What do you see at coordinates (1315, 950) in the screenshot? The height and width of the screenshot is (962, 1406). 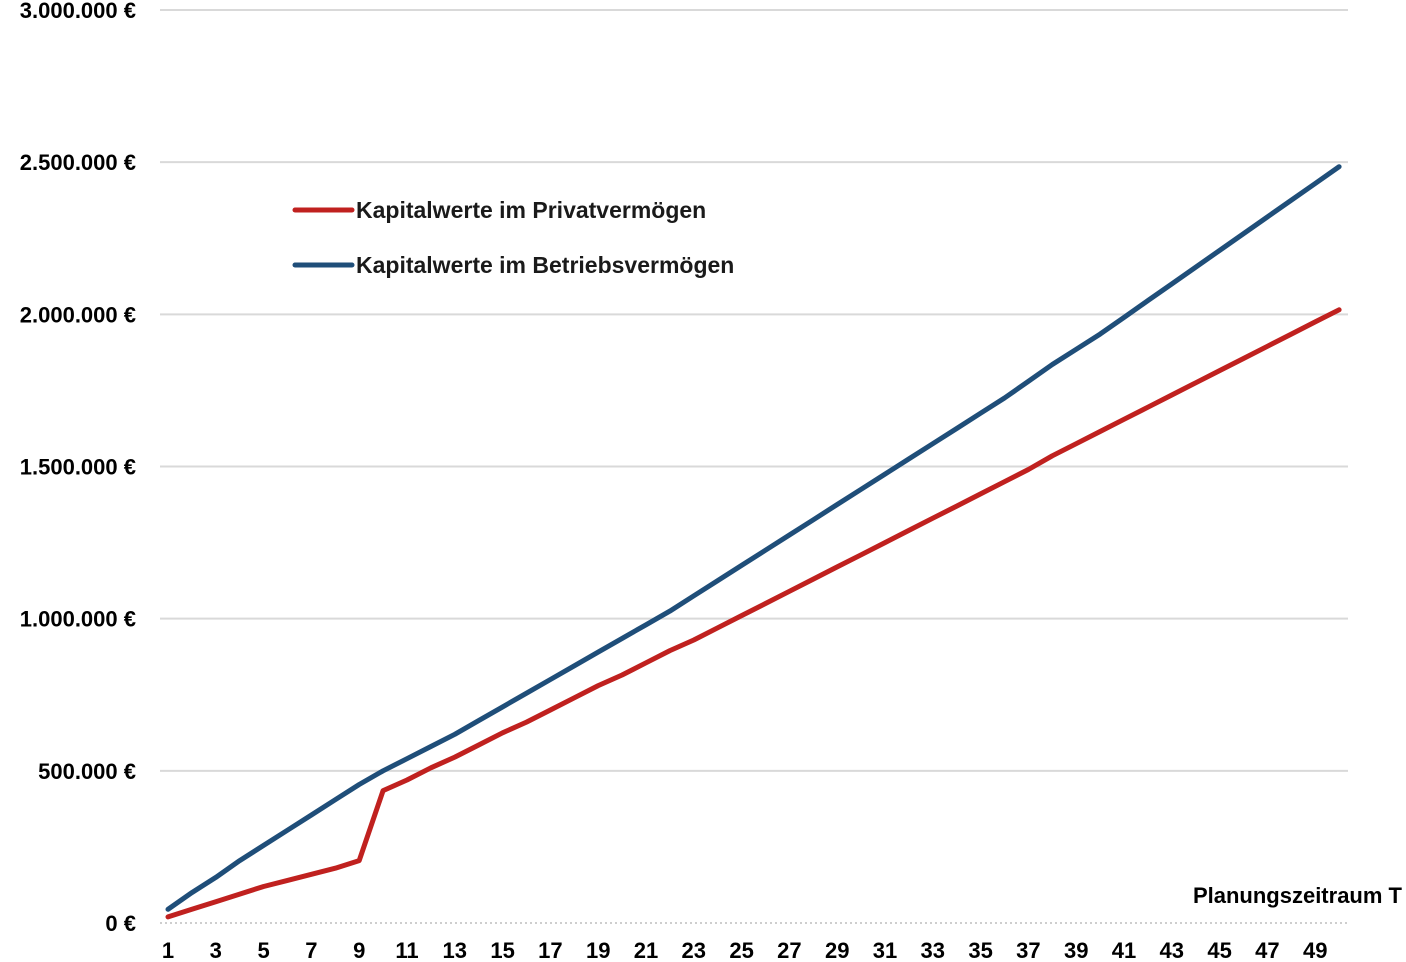 I see `x-tick-label: 49` at bounding box center [1315, 950].